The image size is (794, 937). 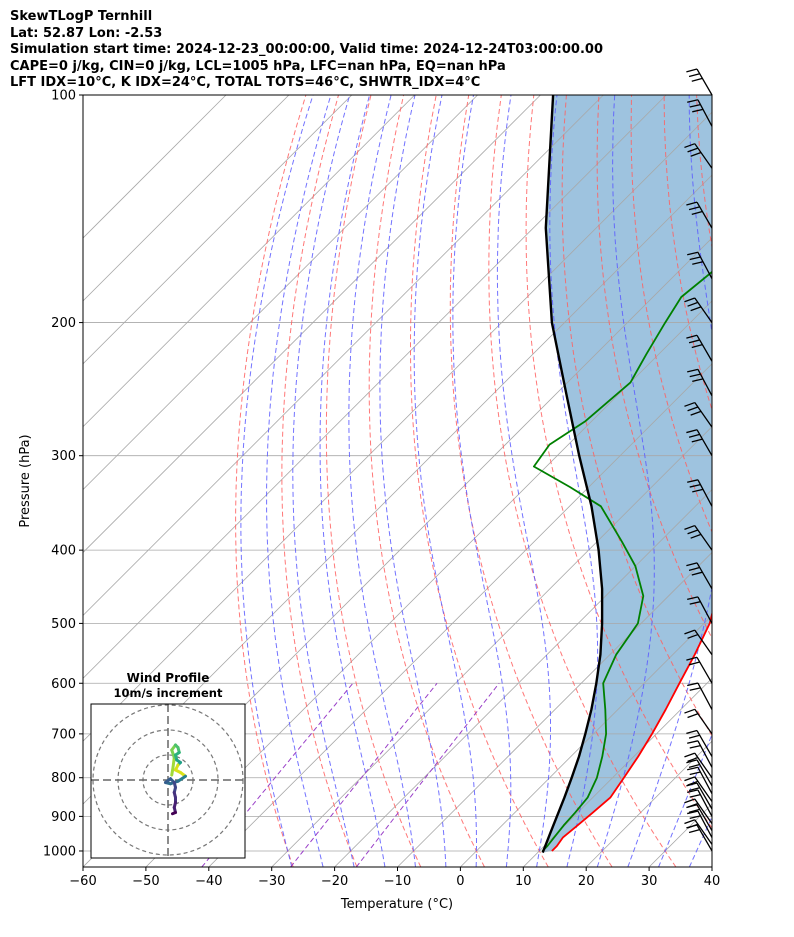 I want to click on inset-subtitle: 10m/s increment, so click(x=168, y=693).